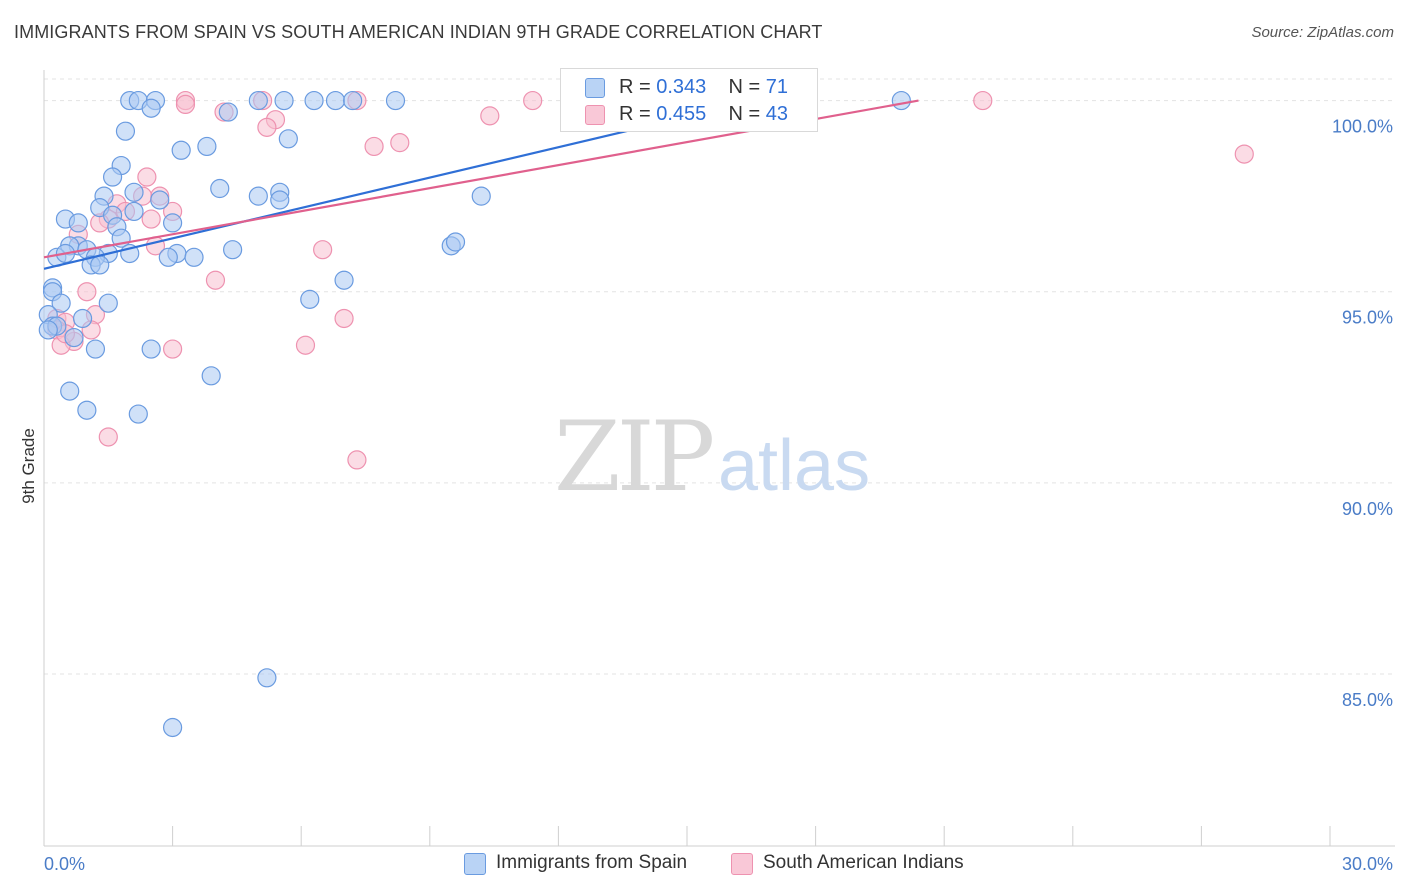 The height and width of the screenshot is (892, 1406). Describe the element at coordinates (1362, 127) in the screenshot. I see `y-tick-label: 100.0%` at that location.